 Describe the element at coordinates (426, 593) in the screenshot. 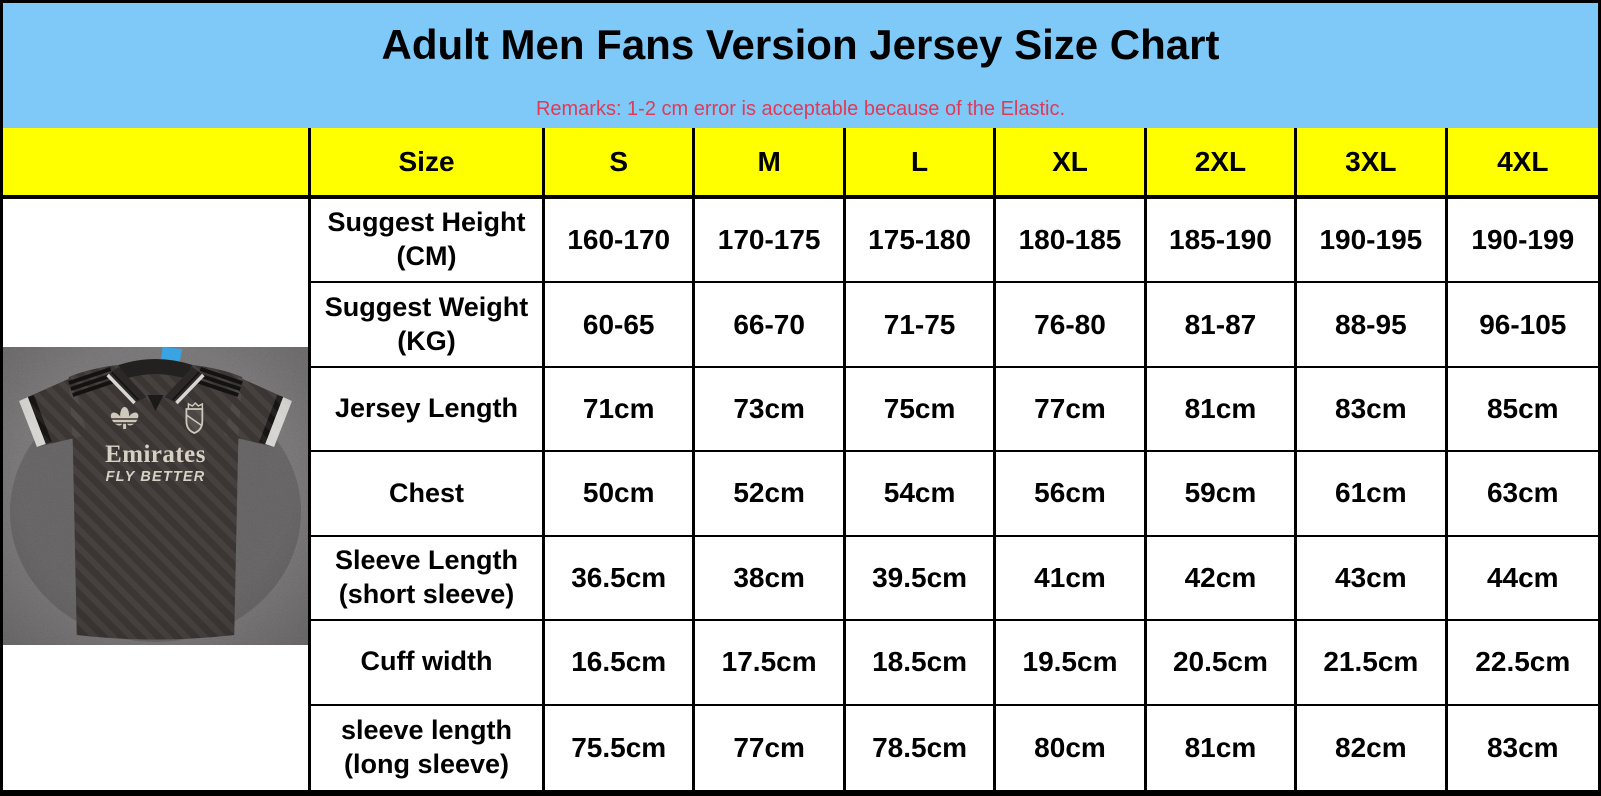

I see `row-sublabel: (short sleeve)` at that location.